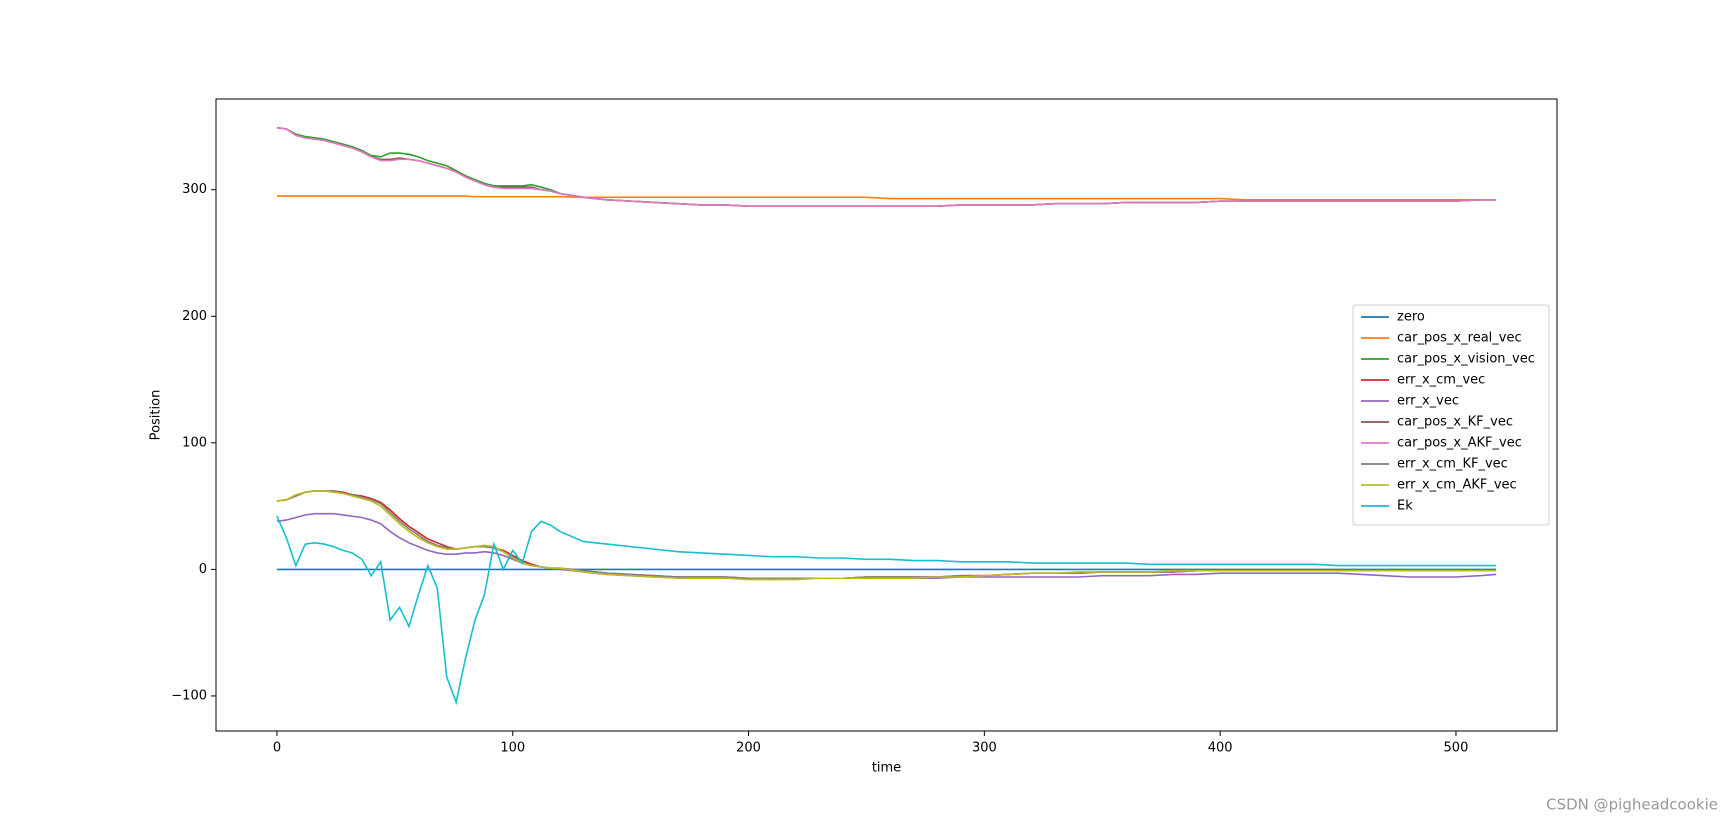  What do you see at coordinates (189, 695) in the screenshot?
I see `y-tick-label: −100` at bounding box center [189, 695].